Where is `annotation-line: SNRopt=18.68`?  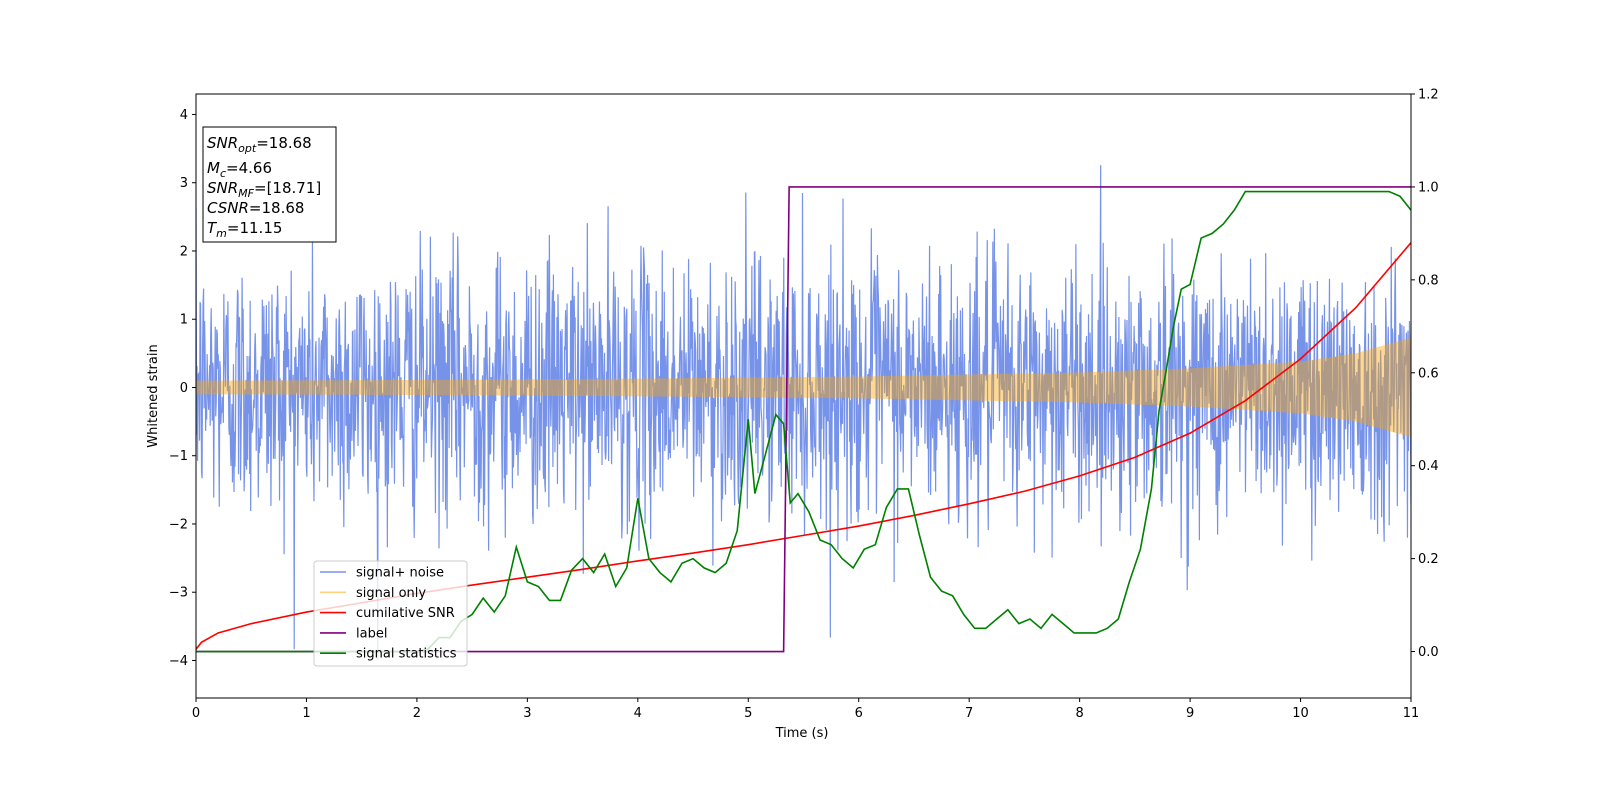
annotation-line: SNRopt=18.68 is located at coordinates (259, 144).